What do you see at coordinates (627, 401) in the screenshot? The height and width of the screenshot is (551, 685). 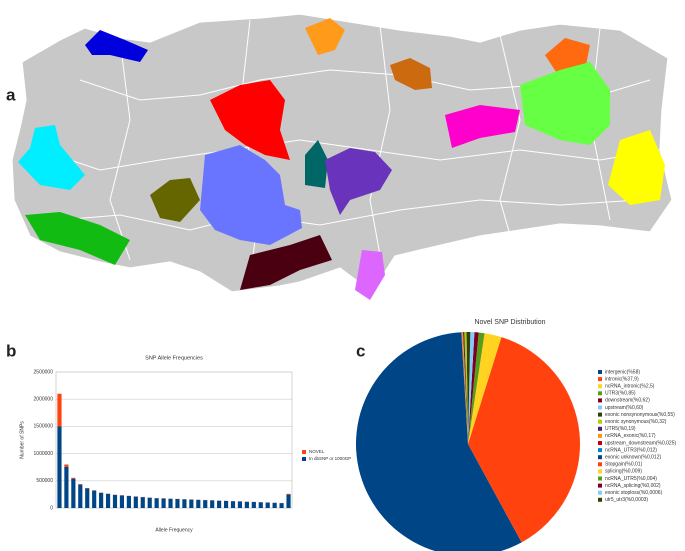 I see `legend-label: downstream(%0,62)` at bounding box center [627, 401].